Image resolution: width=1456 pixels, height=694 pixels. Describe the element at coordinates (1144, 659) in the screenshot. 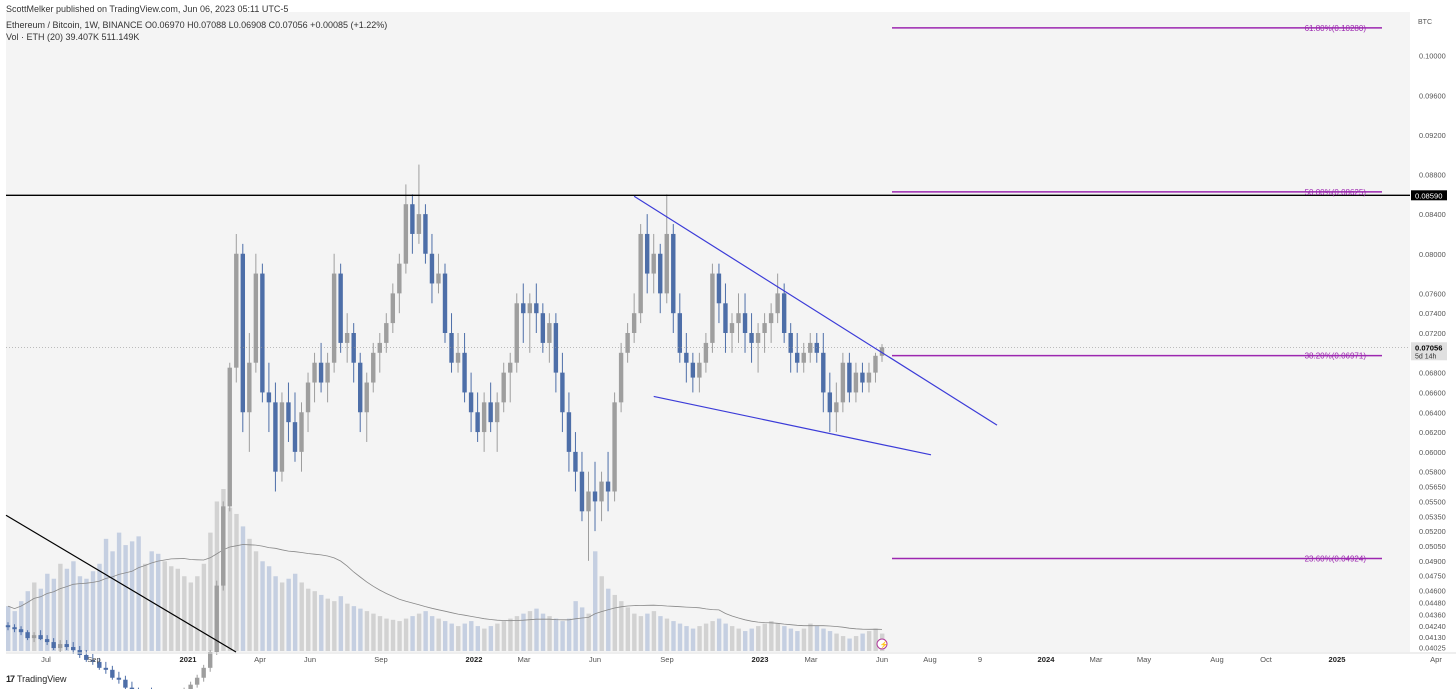

I see `time-axis-tick: May` at that location.